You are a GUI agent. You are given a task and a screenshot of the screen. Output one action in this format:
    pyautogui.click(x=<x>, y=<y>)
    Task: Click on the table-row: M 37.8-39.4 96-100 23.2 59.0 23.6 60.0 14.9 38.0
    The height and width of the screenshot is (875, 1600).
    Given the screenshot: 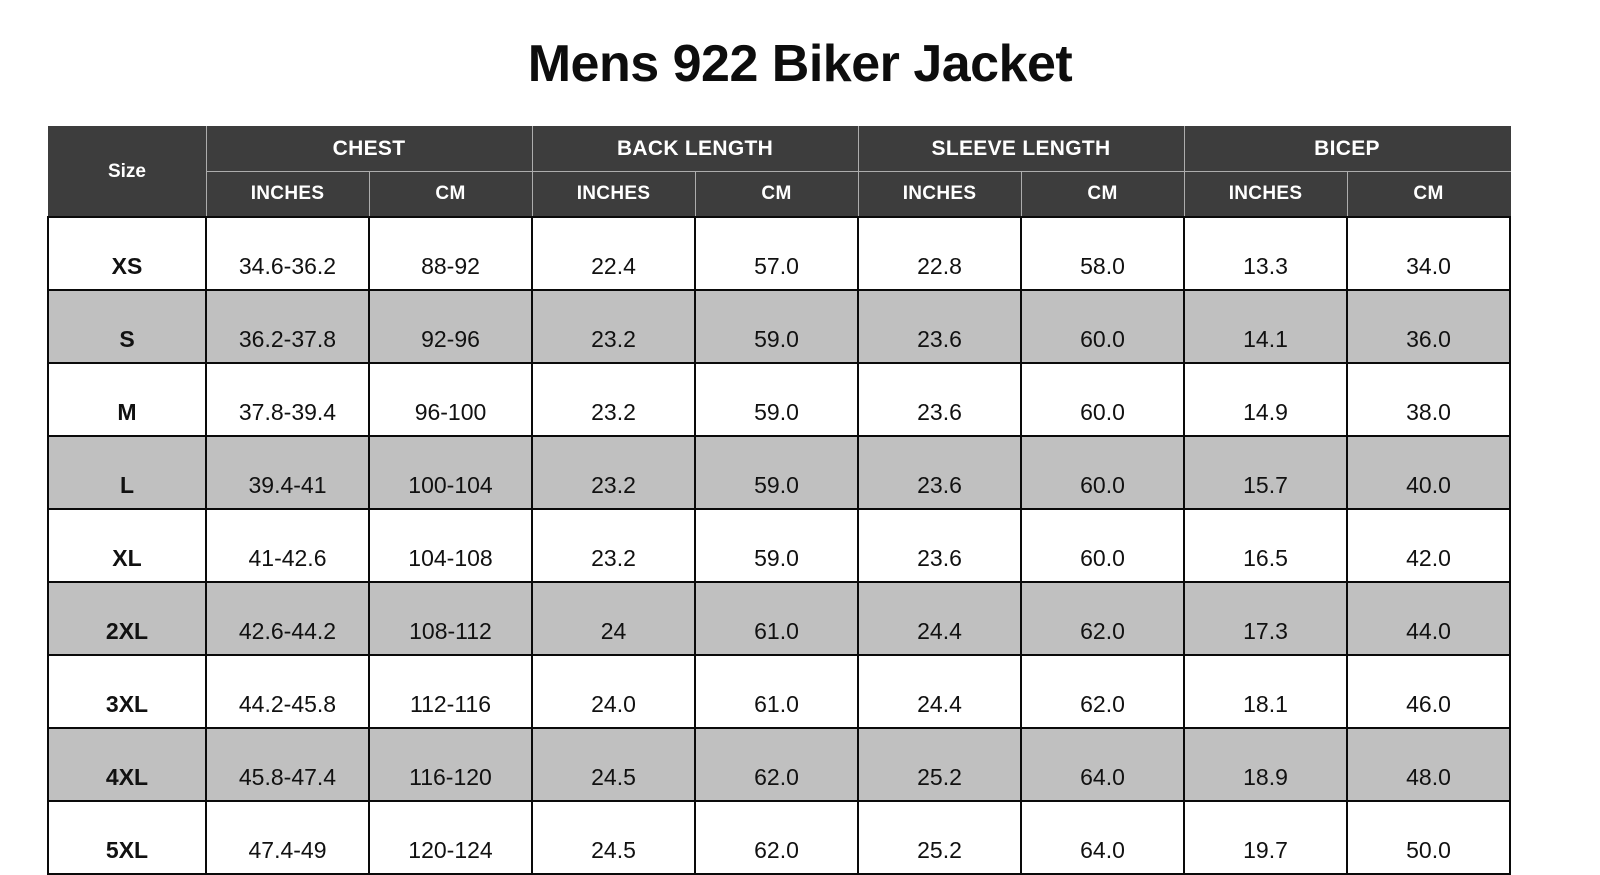 What is the action you would take?
    pyautogui.click(x=779, y=399)
    